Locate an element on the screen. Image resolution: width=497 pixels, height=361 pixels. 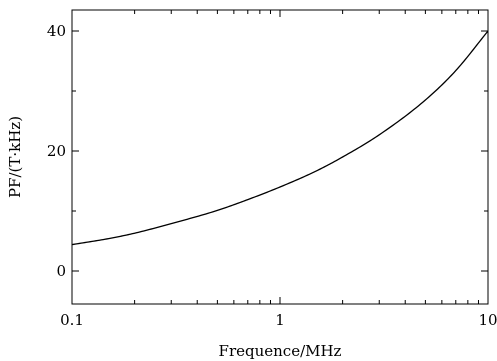
y-tick-label: 40 is located at coordinates (56, 31).